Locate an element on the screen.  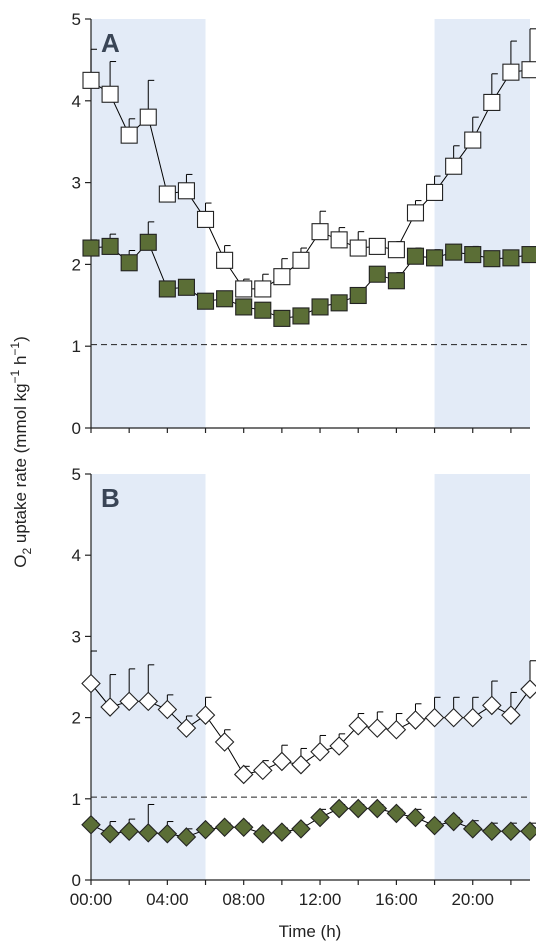
x-tick-label: 08:00 is located at coordinates (243, 899).